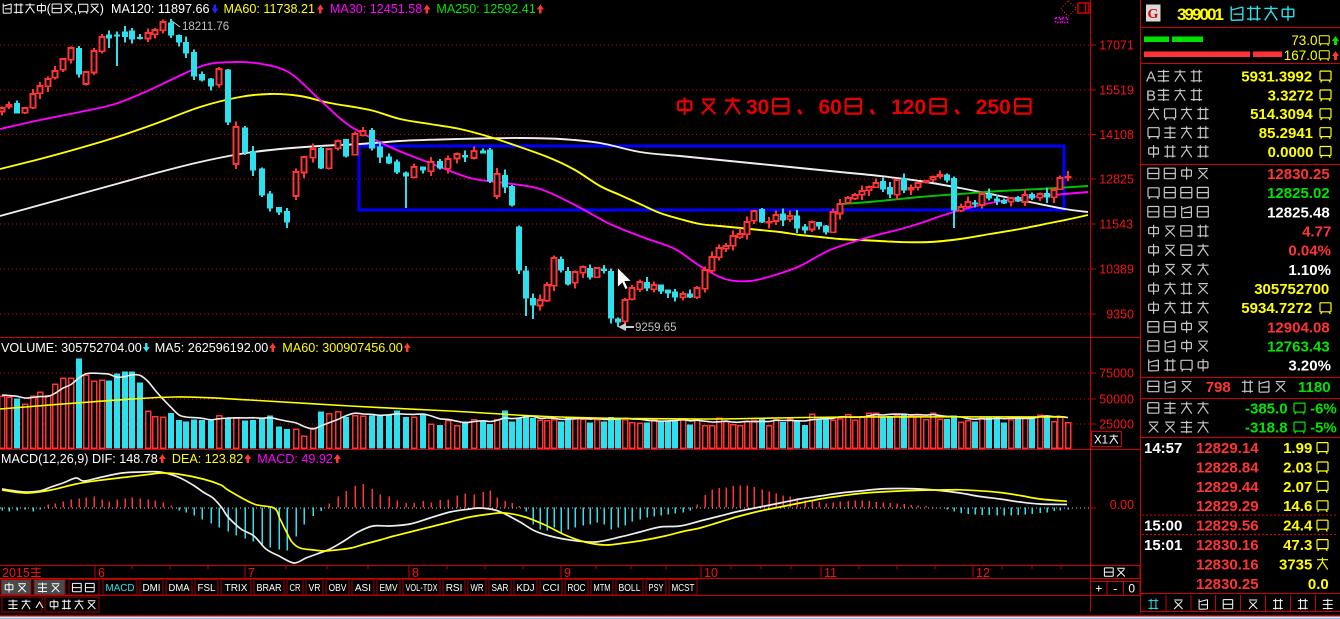 The height and width of the screenshot is (619, 1340). I want to click on svg-text: 9259.65, so click(656, 328).